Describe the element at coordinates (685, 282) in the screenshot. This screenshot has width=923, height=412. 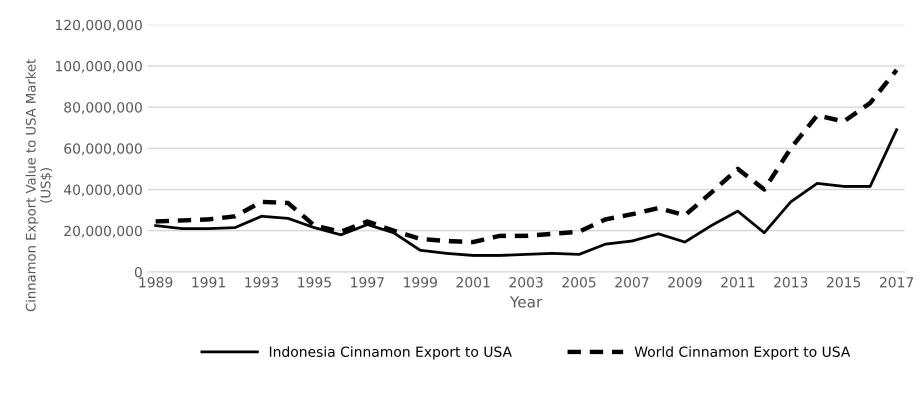
I see `x-tick-label: 2009` at that location.